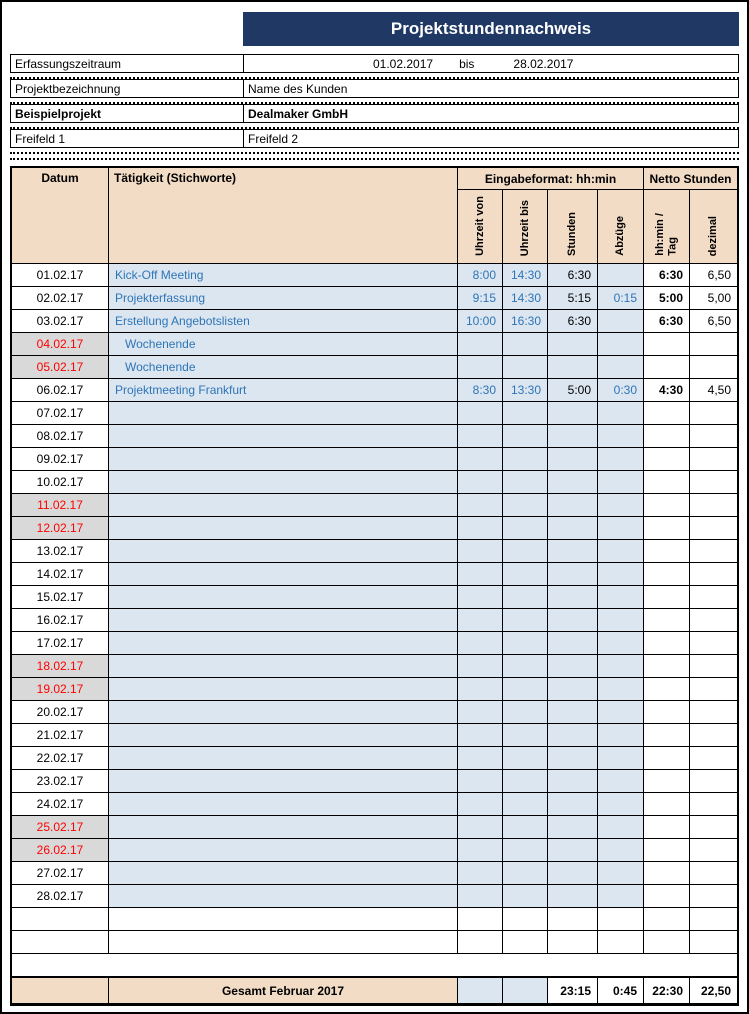 This screenshot has width=749, height=1014. Describe the element at coordinates (60, 597) in the screenshot. I see `date-cell: 15.02.17` at that location.